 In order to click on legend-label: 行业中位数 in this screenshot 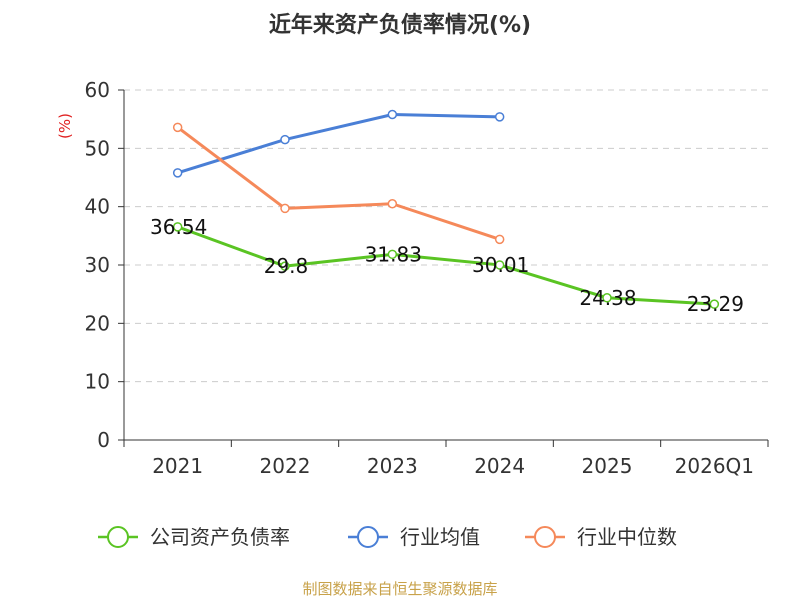, I will do `click(627, 537)`.